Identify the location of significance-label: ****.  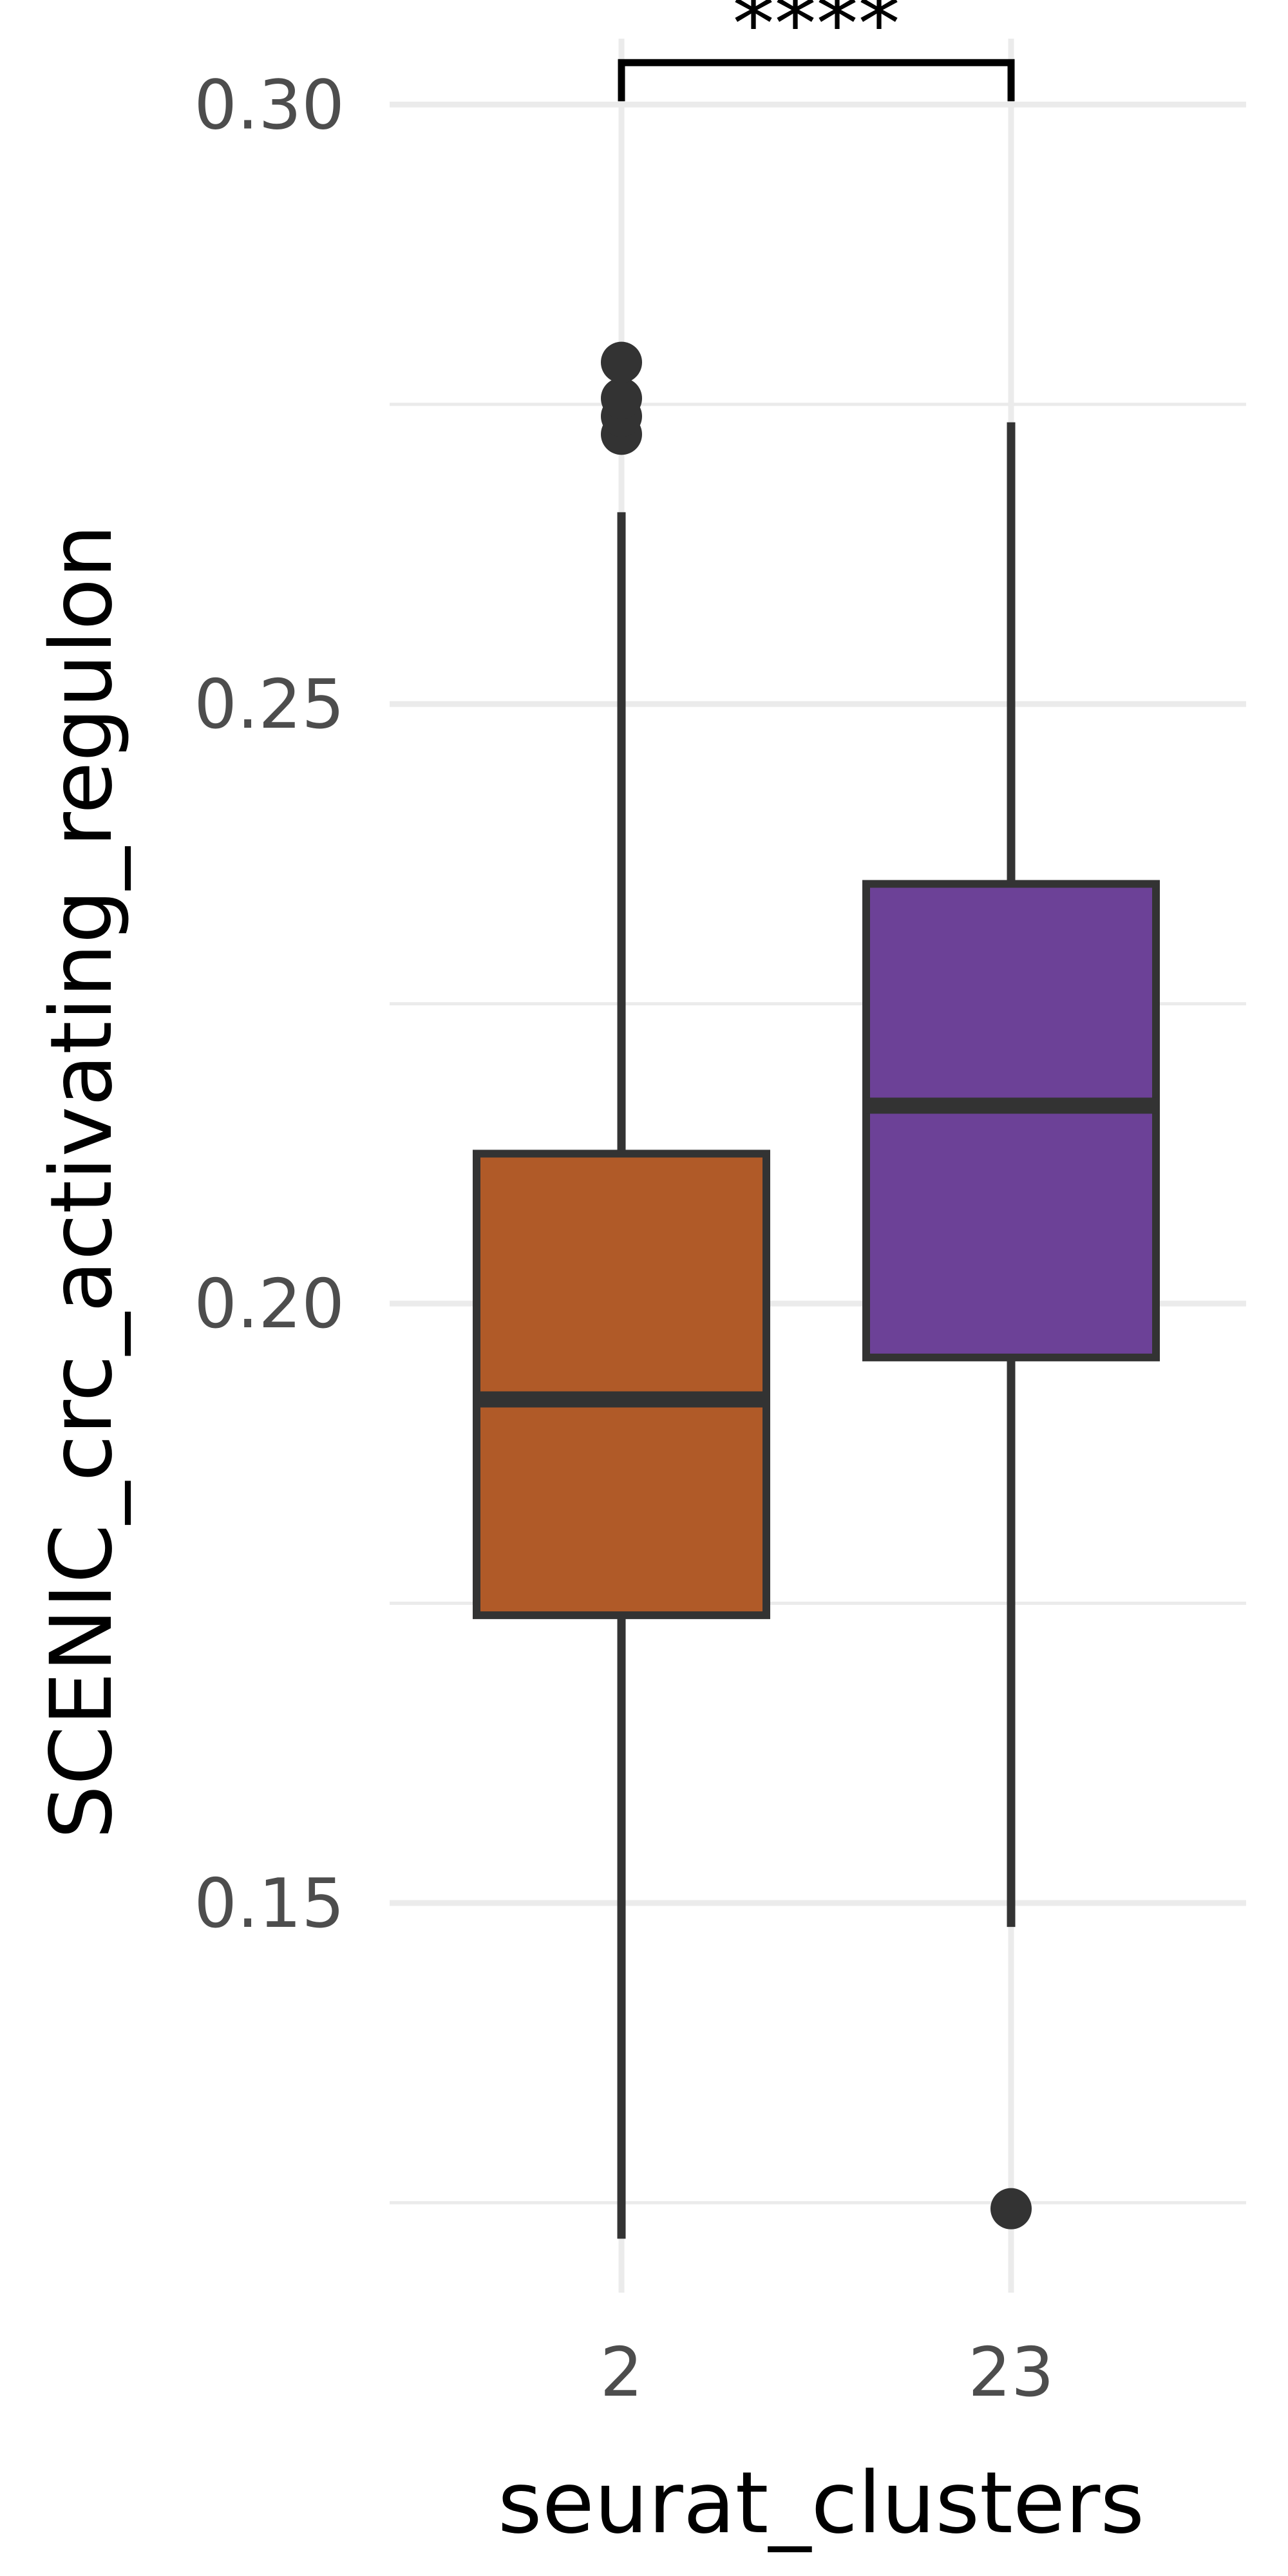
(816, 36).